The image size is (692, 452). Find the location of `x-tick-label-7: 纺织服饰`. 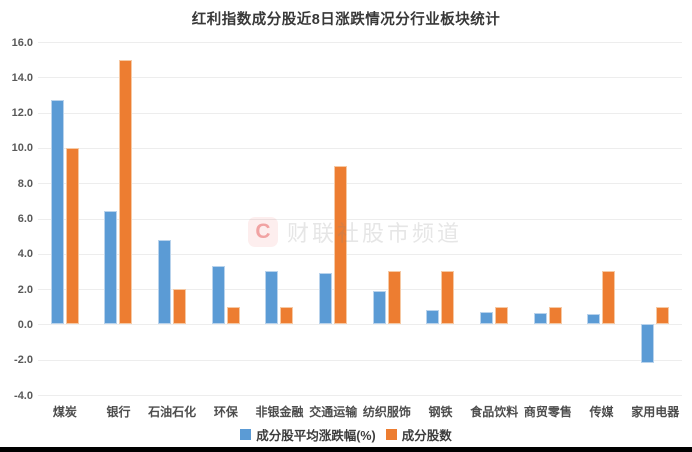

x-tick-label-7: 纺织服饰 is located at coordinates (386, 412).